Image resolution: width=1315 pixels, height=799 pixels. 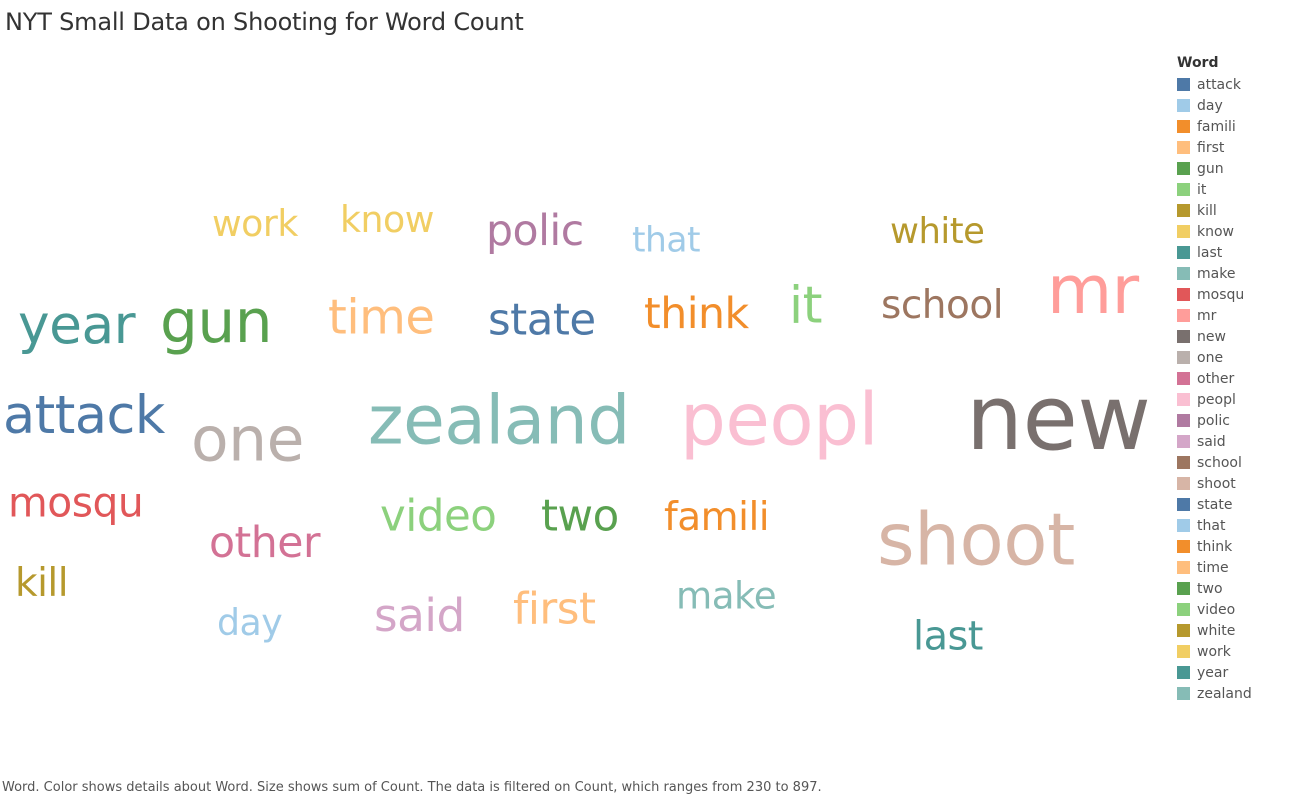 What do you see at coordinates (1242, 147) in the screenshot?
I see `legend-item-first: first` at bounding box center [1242, 147].